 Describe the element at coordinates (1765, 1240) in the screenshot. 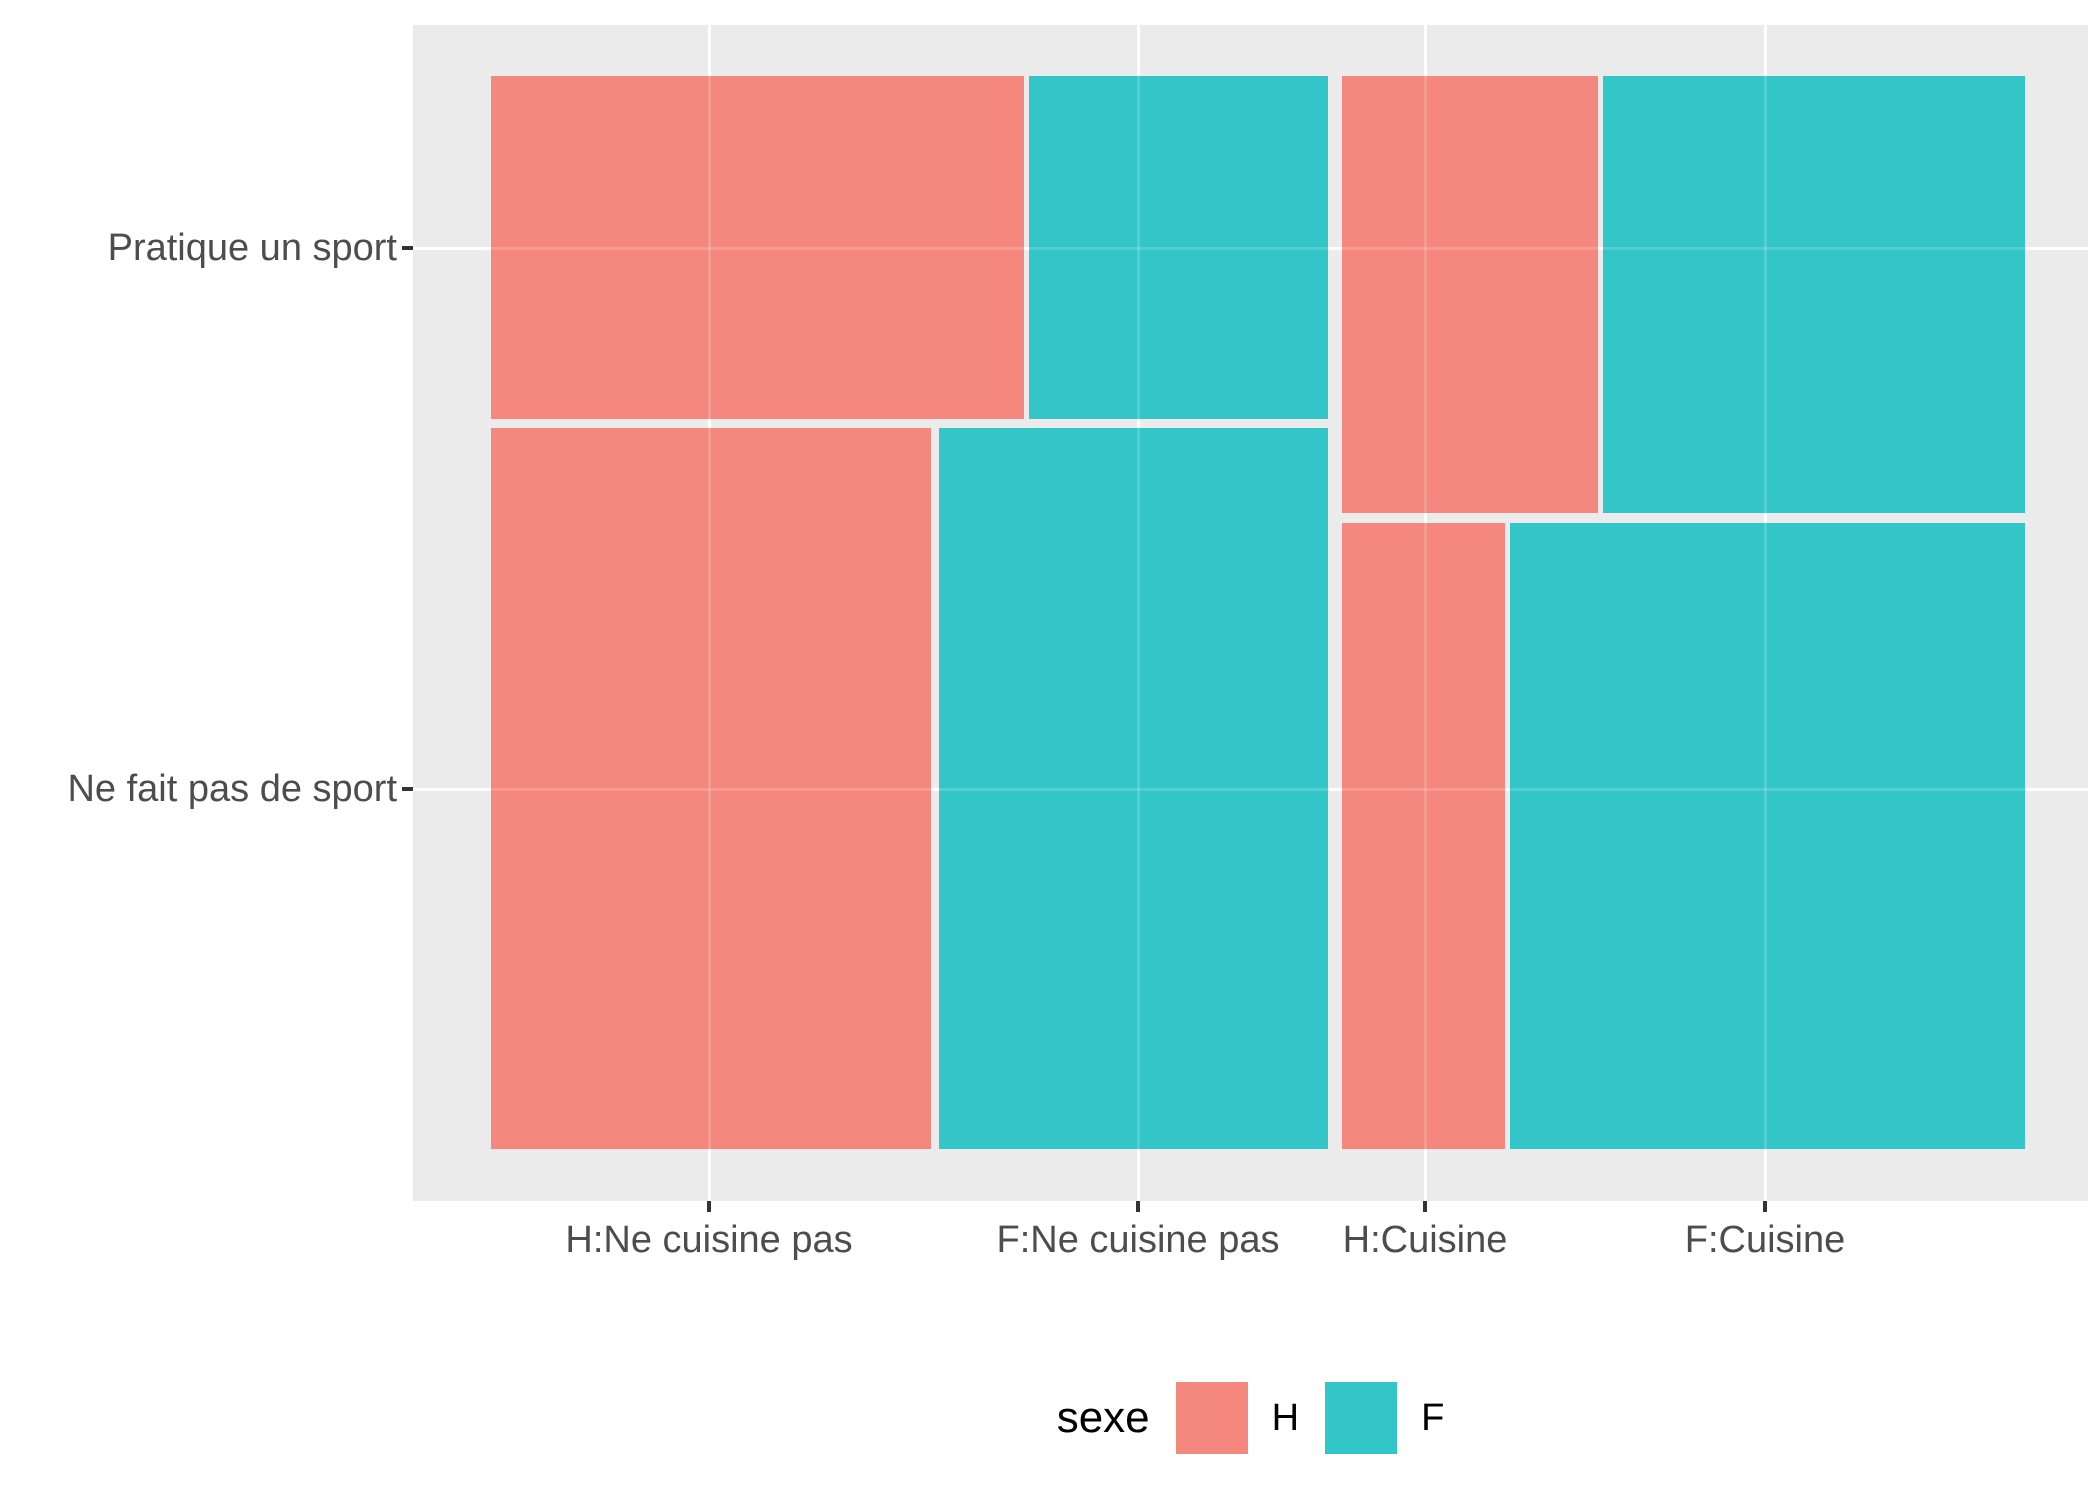

I see `x-axis-label: F:Cuisine` at that location.